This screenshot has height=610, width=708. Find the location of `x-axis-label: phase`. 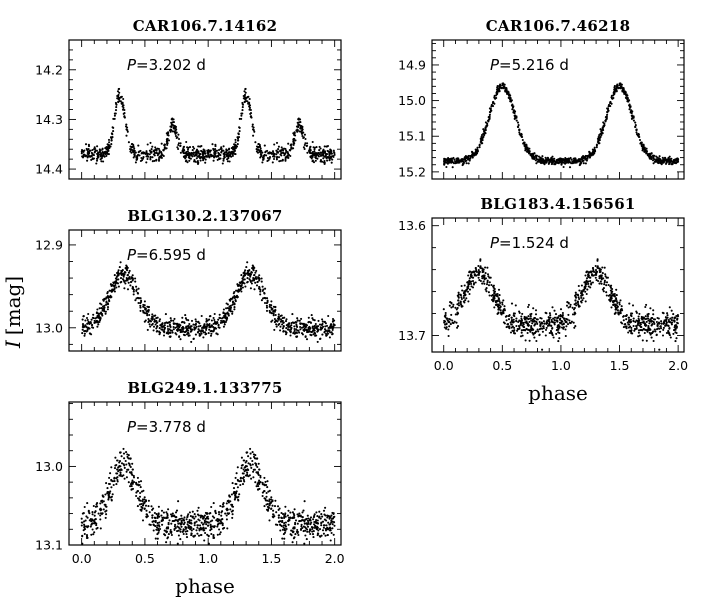

x-axis-label: phase is located at coordinates (558, 393).